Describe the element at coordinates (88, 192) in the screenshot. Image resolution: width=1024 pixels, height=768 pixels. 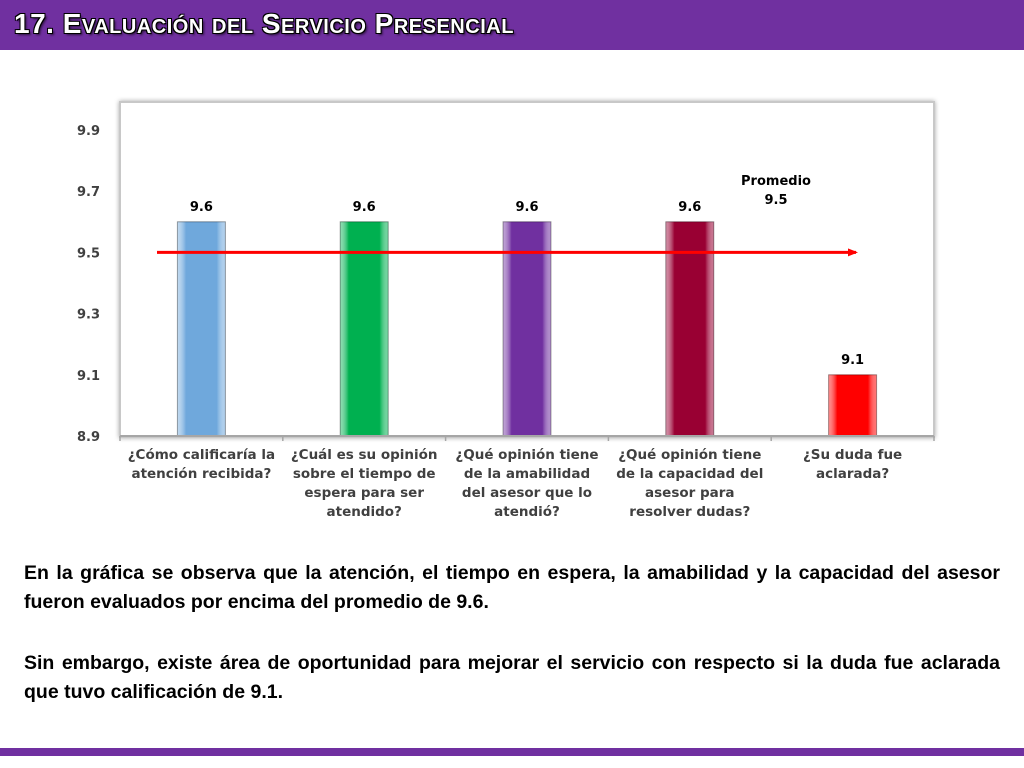
I see `y-tick-label: 9.7` at that location.